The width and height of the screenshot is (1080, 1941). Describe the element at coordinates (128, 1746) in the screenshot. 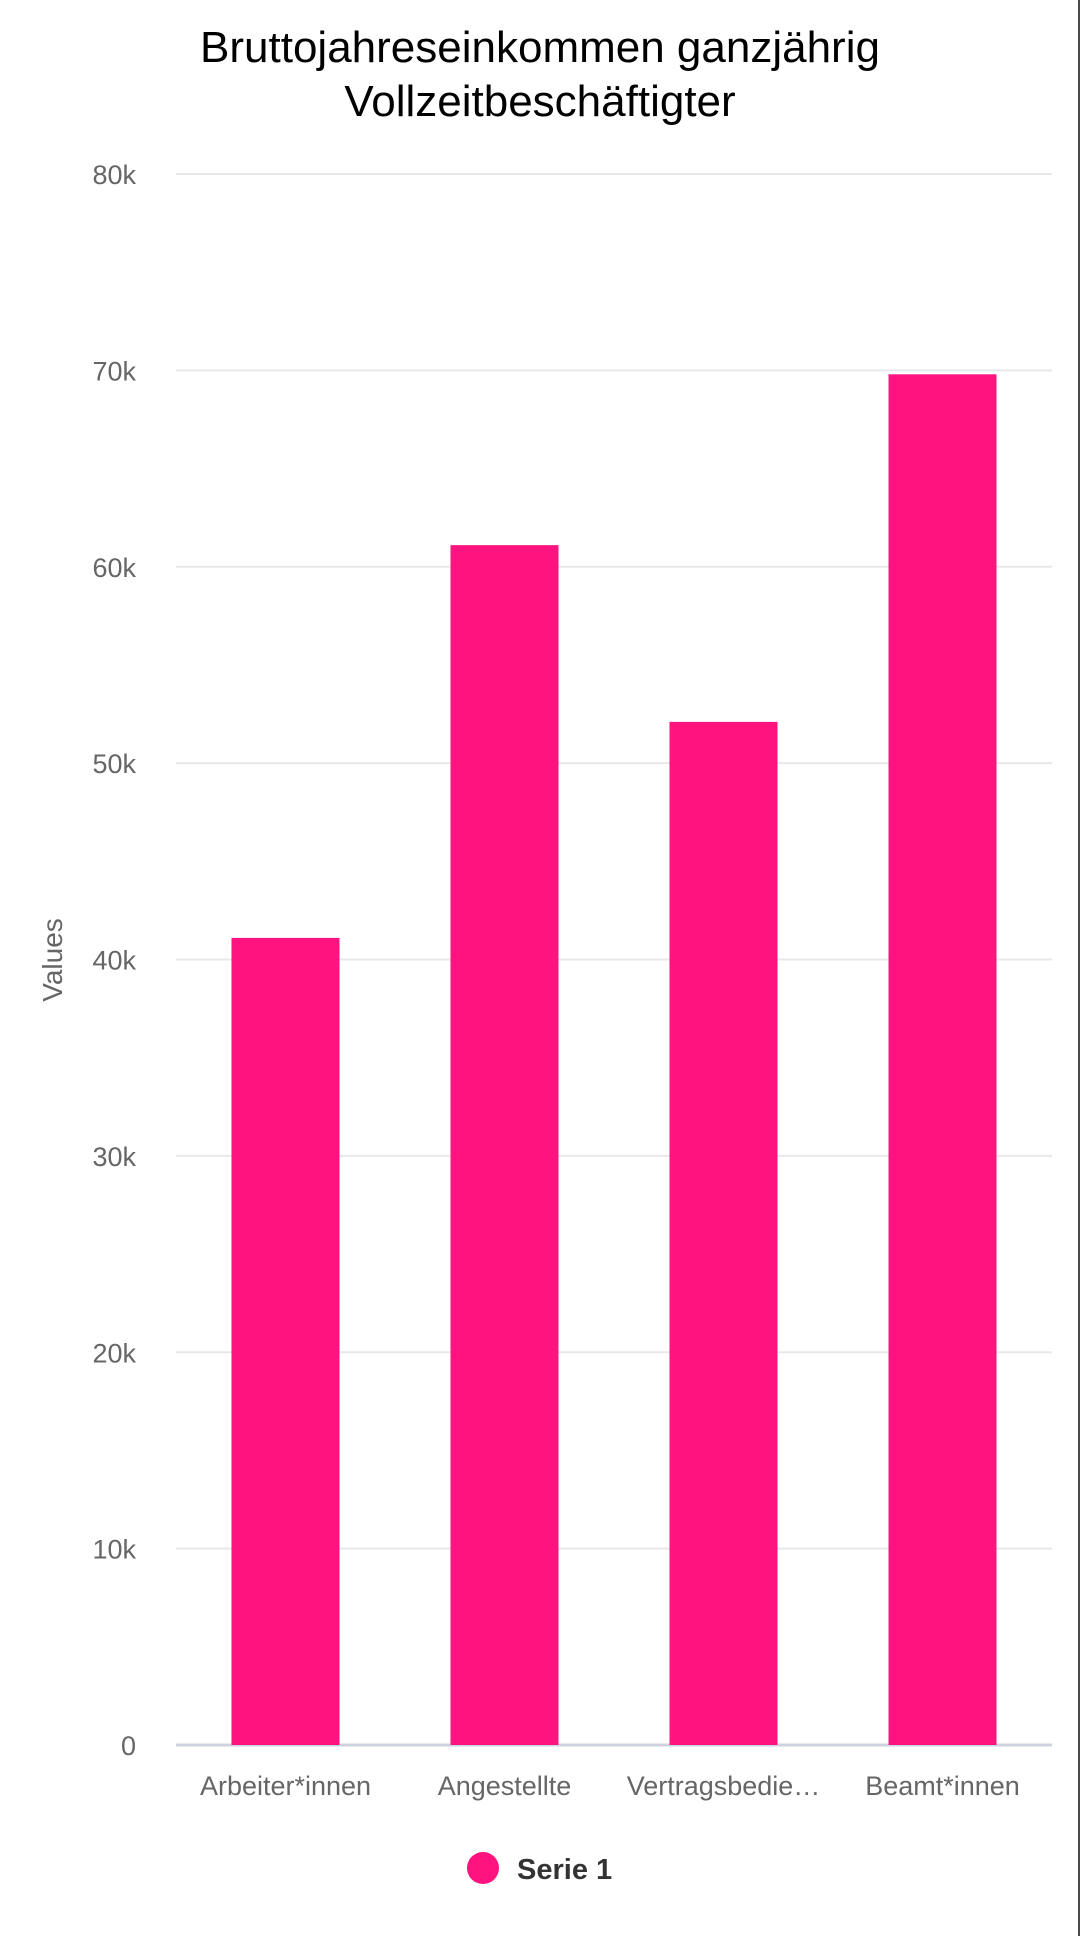

I see `y-tick-label: 0` at that location.